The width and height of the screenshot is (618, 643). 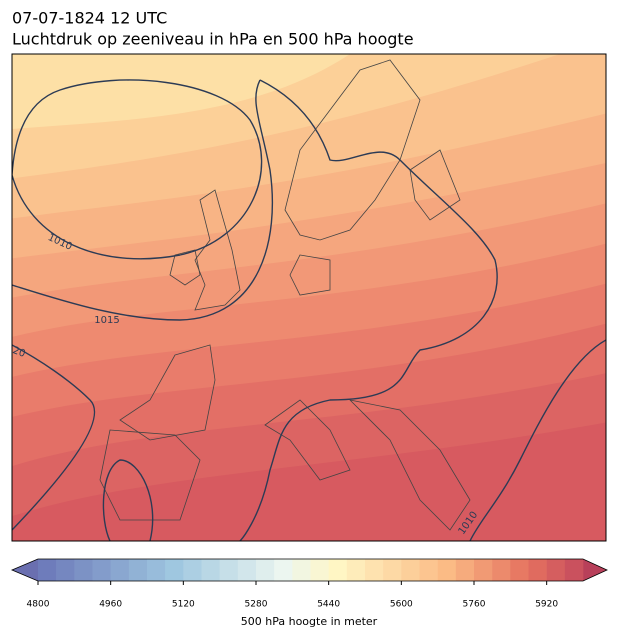 I want to click on colorbar-tick-label: 5440, so click(x=328, y=605).